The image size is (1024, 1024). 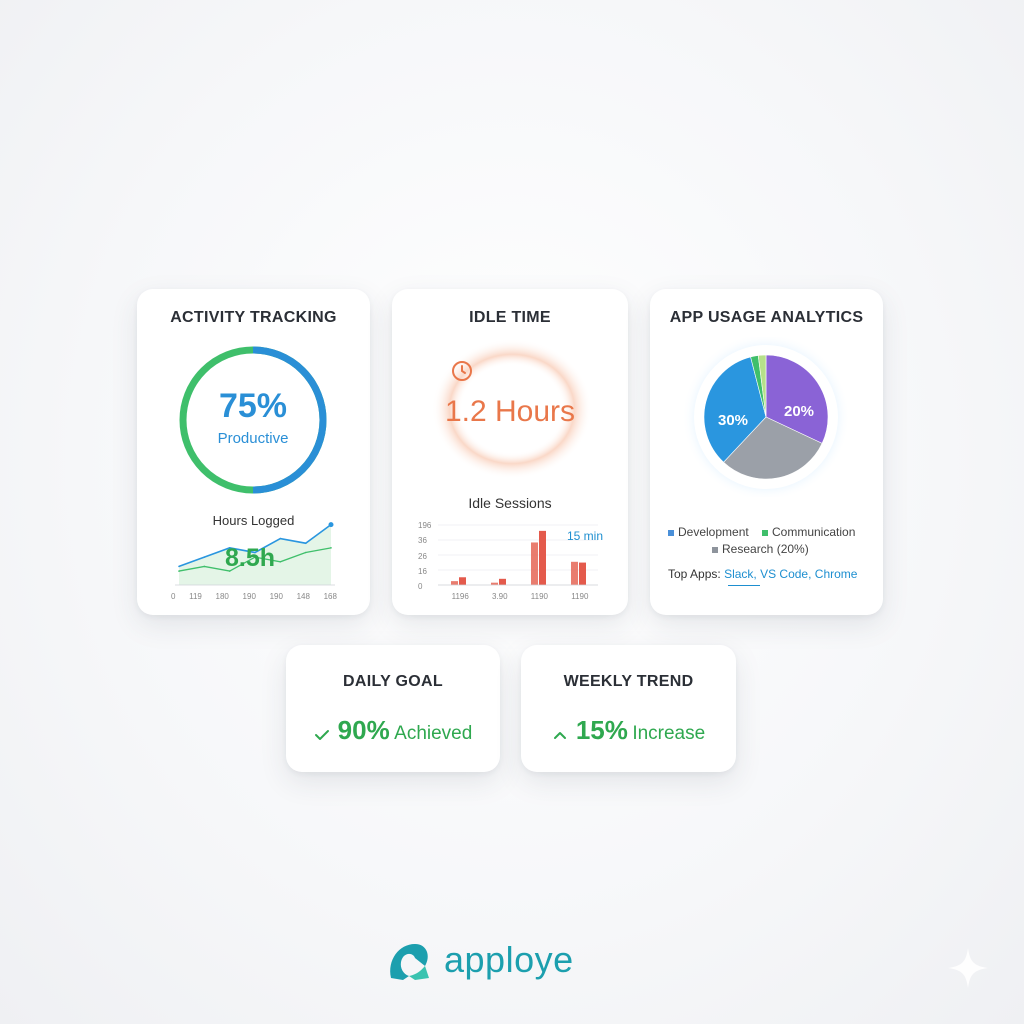 What do you see at coordinates (713, 532) in the screenshot?
I see `legend-label: Development` at bounding box center [713, 532].